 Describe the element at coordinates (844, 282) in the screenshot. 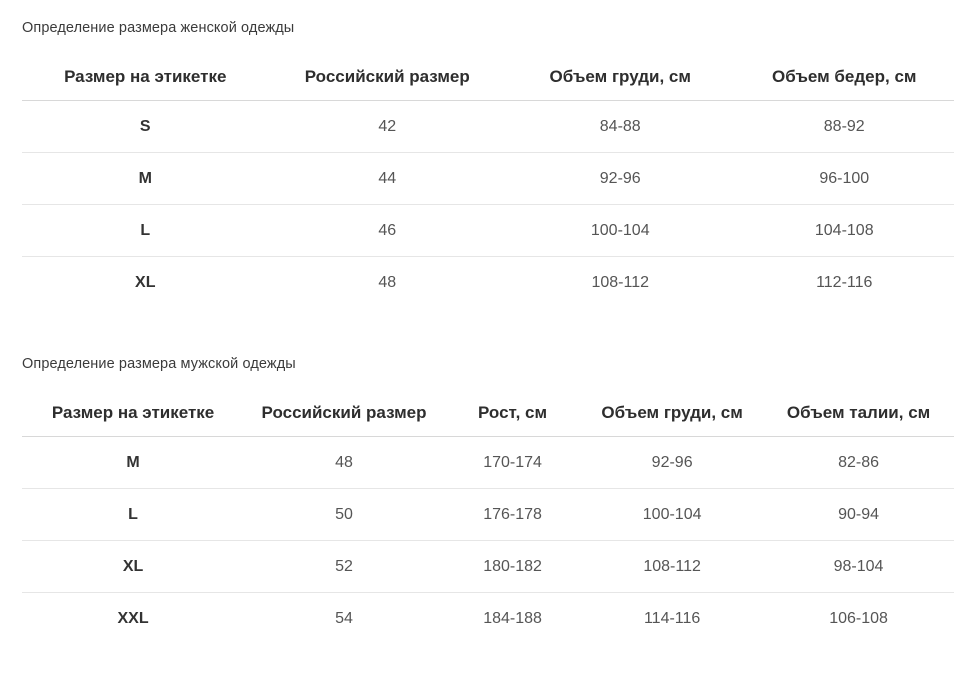

I see `table-cell: 112-116` at that location.